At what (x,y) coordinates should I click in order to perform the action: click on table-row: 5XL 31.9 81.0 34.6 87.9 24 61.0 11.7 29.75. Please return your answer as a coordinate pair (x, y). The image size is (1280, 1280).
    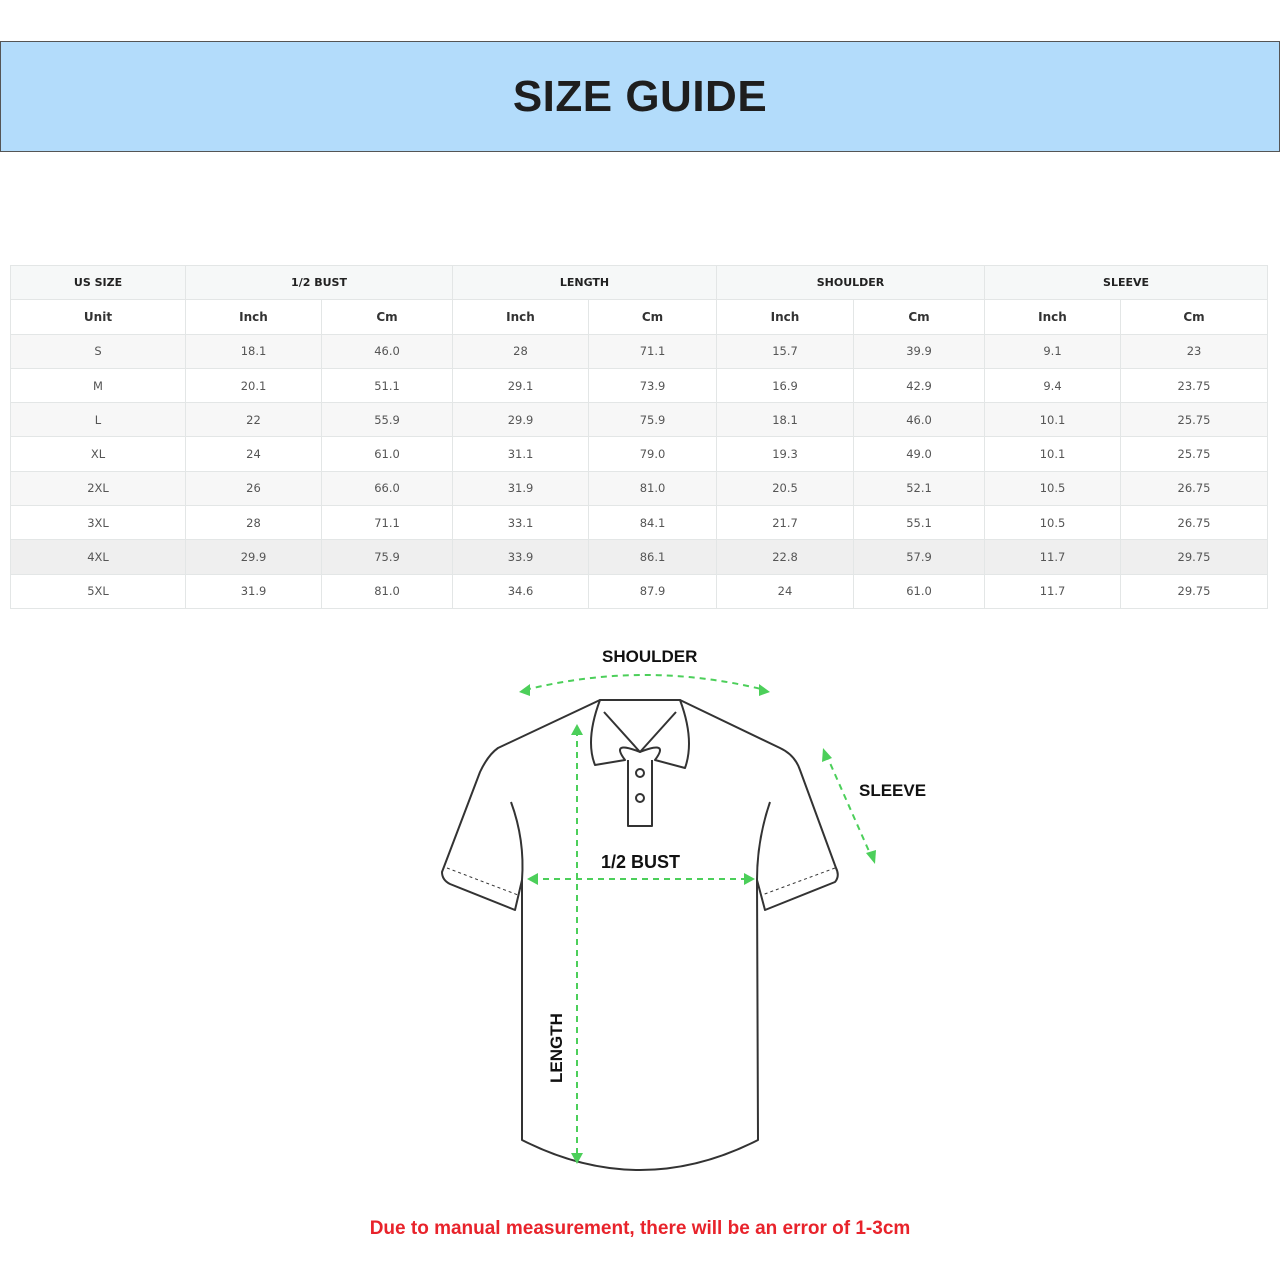
    Looking at the image, I should click on (639, 591).